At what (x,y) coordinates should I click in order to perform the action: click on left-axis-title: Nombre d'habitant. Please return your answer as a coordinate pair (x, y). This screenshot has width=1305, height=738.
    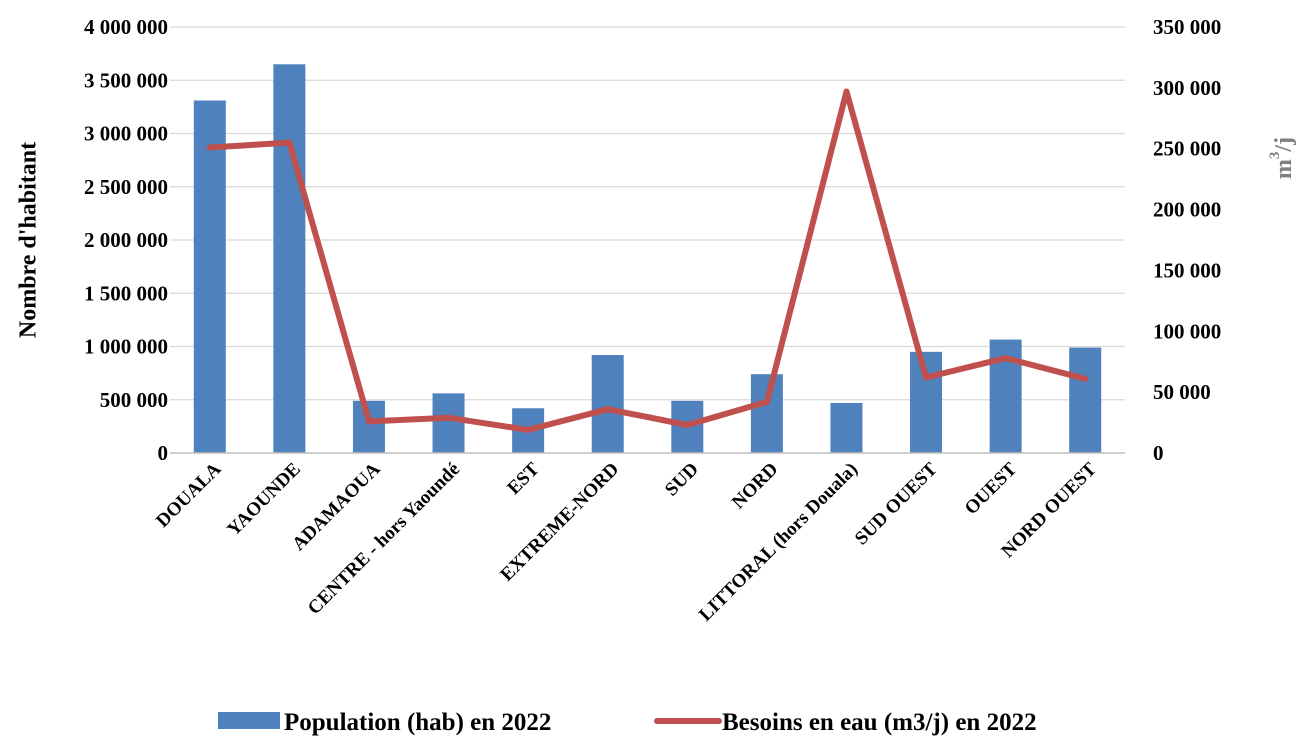
    Looking at the image, I should click on (29, 240).